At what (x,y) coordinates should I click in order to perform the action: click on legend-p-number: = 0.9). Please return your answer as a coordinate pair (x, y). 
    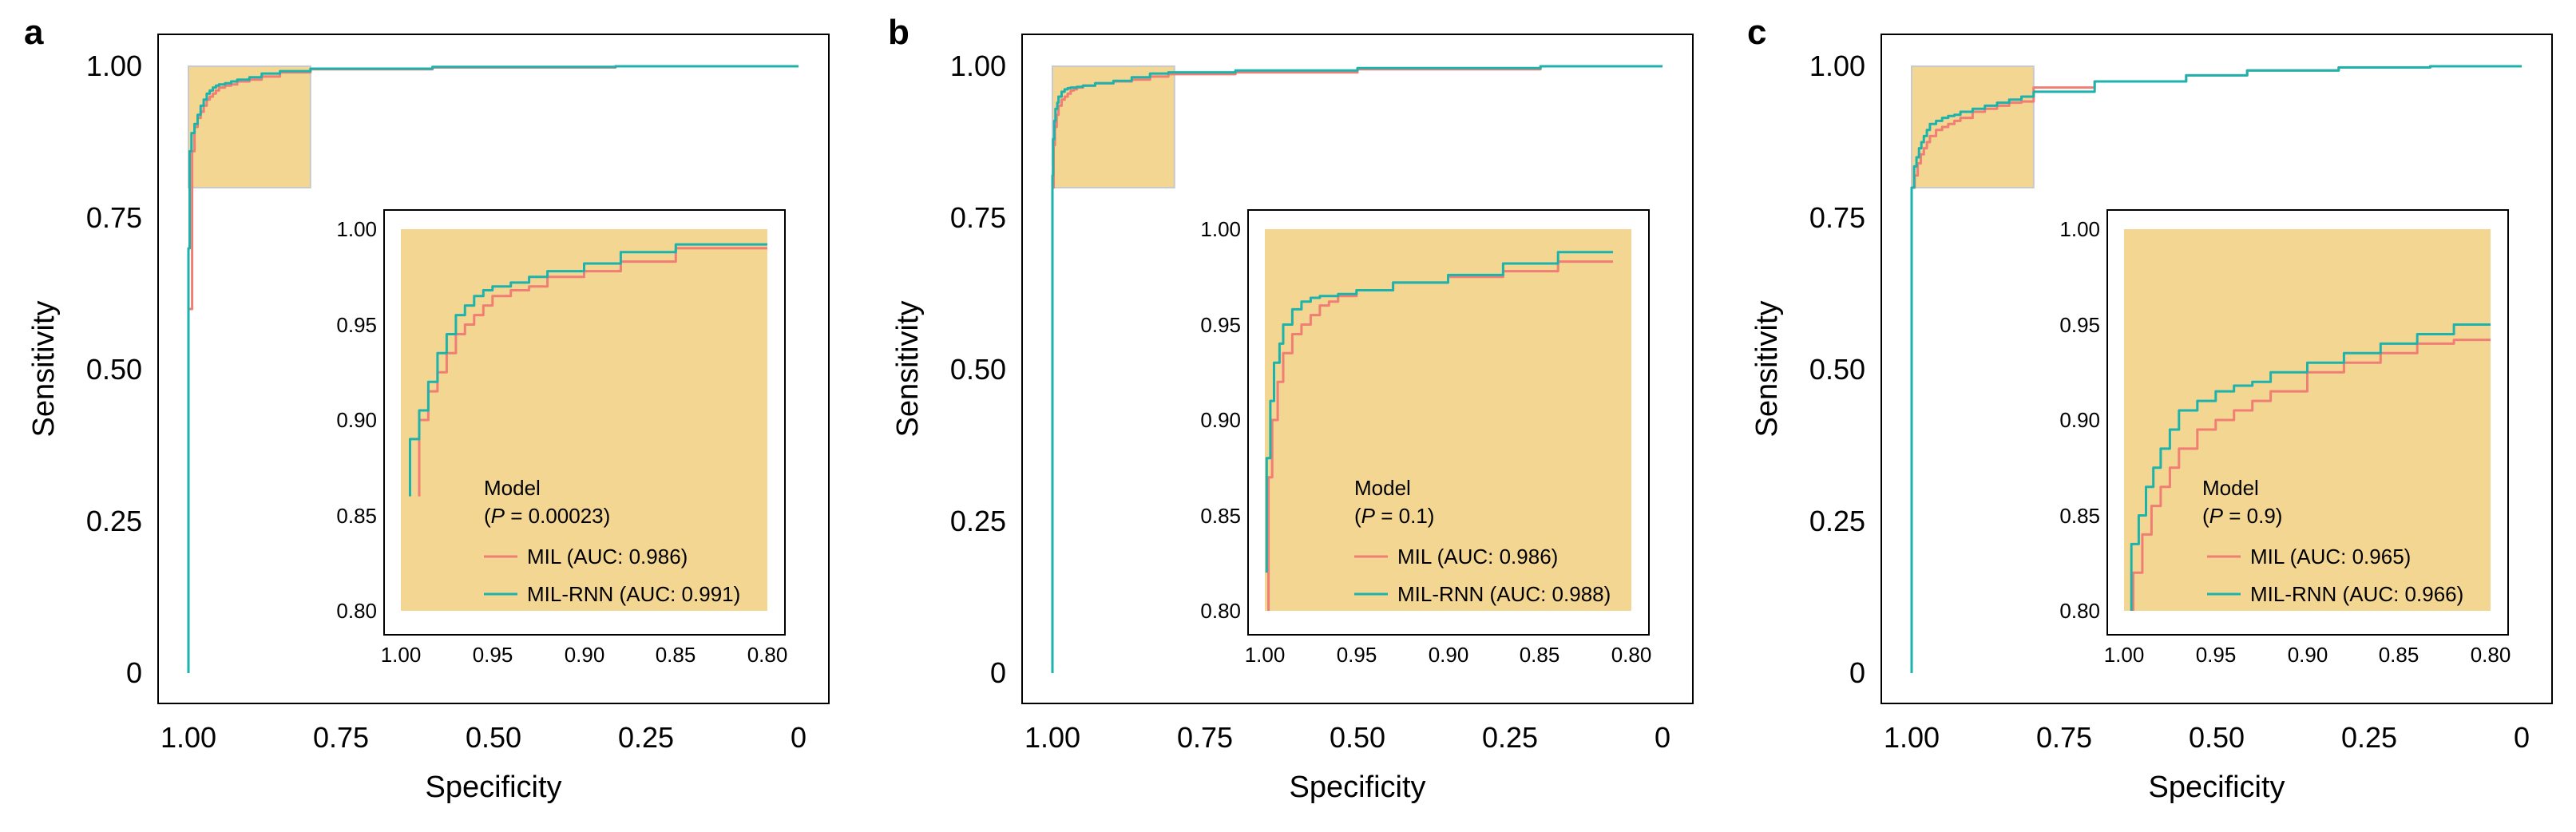
    Looking at the image, I should click on (2252, 516).